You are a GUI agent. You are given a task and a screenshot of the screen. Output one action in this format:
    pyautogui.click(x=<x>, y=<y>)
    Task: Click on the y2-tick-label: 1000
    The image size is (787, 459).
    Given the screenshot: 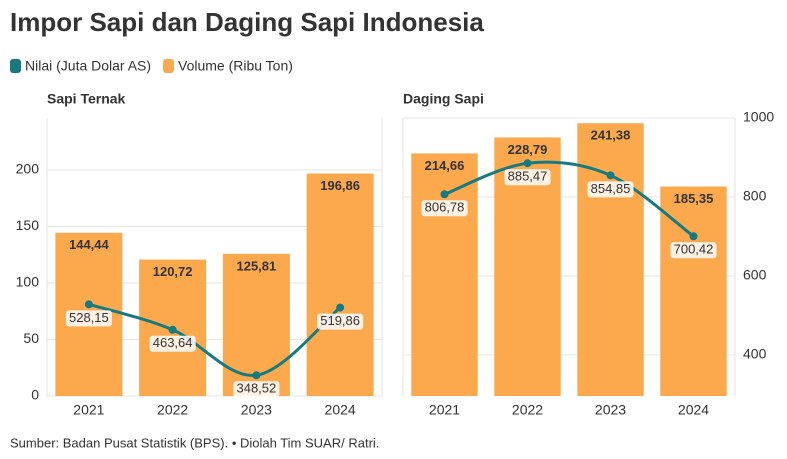 What is the action you would take?
    pyautogui.click(x=758, y=117)
    